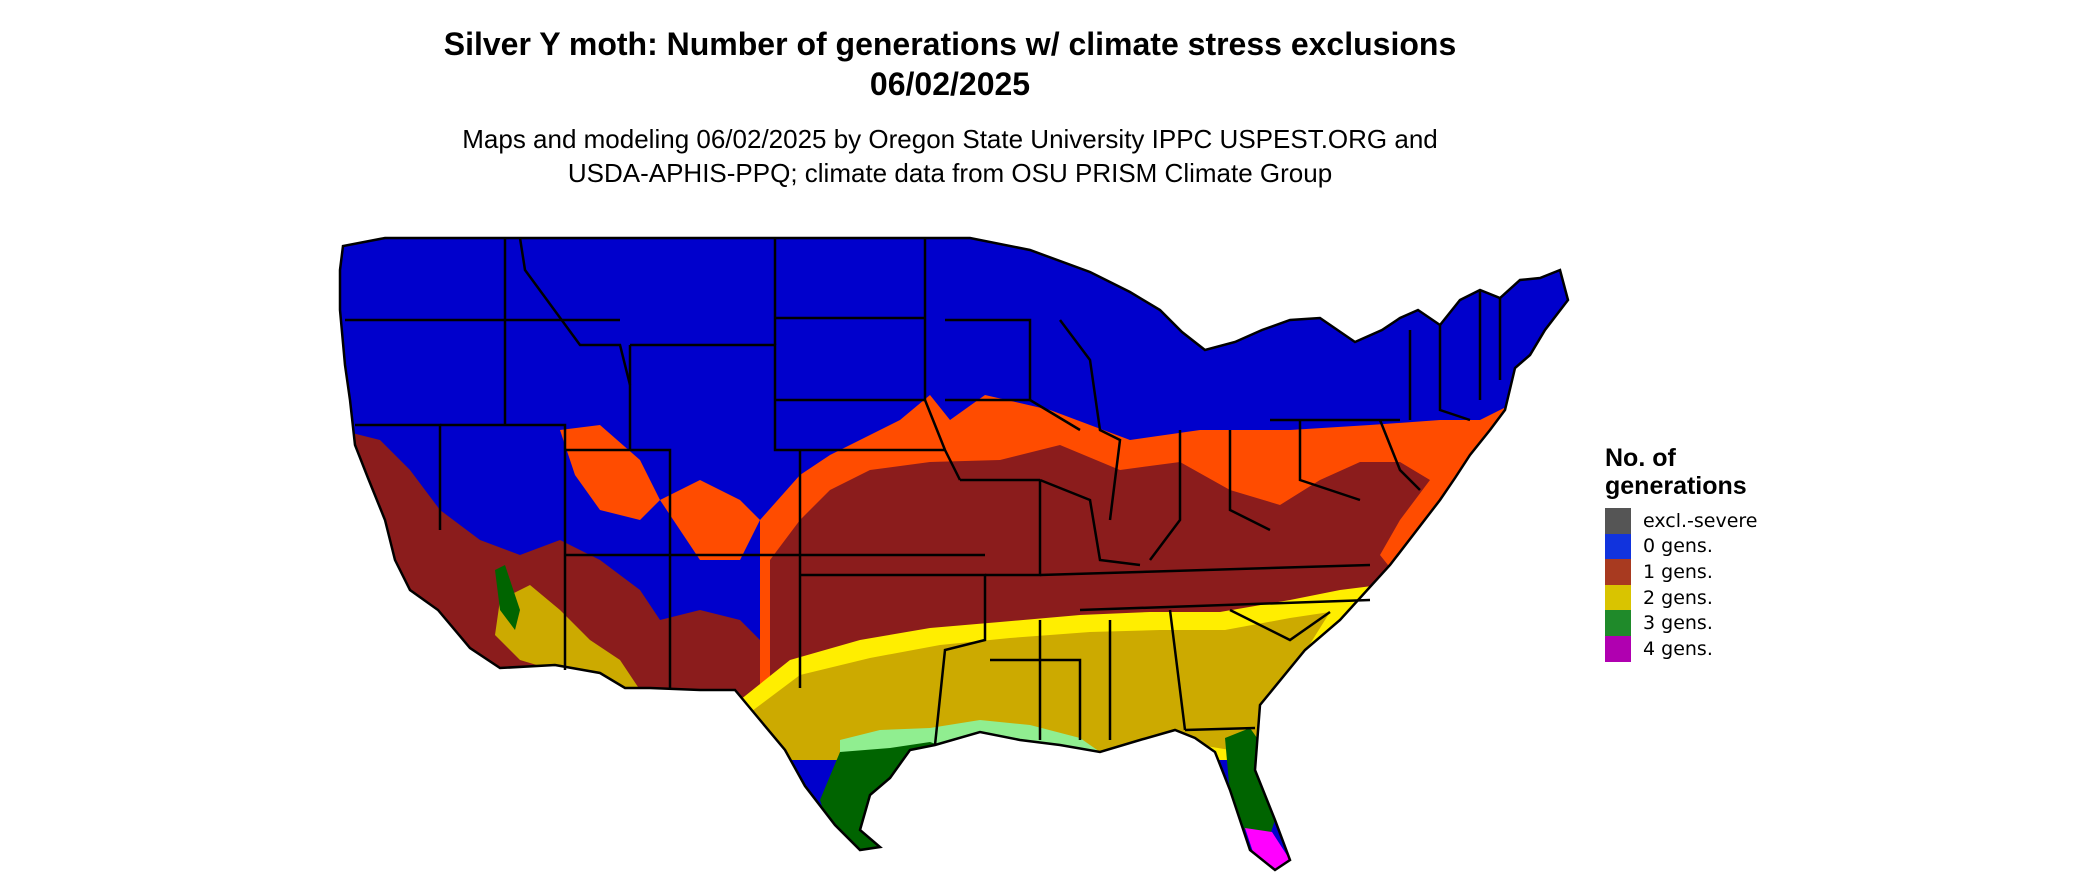  Describe the element at coordinates (507, 597) in the screenshot. I see `region-3-gens-southwest` at that location.